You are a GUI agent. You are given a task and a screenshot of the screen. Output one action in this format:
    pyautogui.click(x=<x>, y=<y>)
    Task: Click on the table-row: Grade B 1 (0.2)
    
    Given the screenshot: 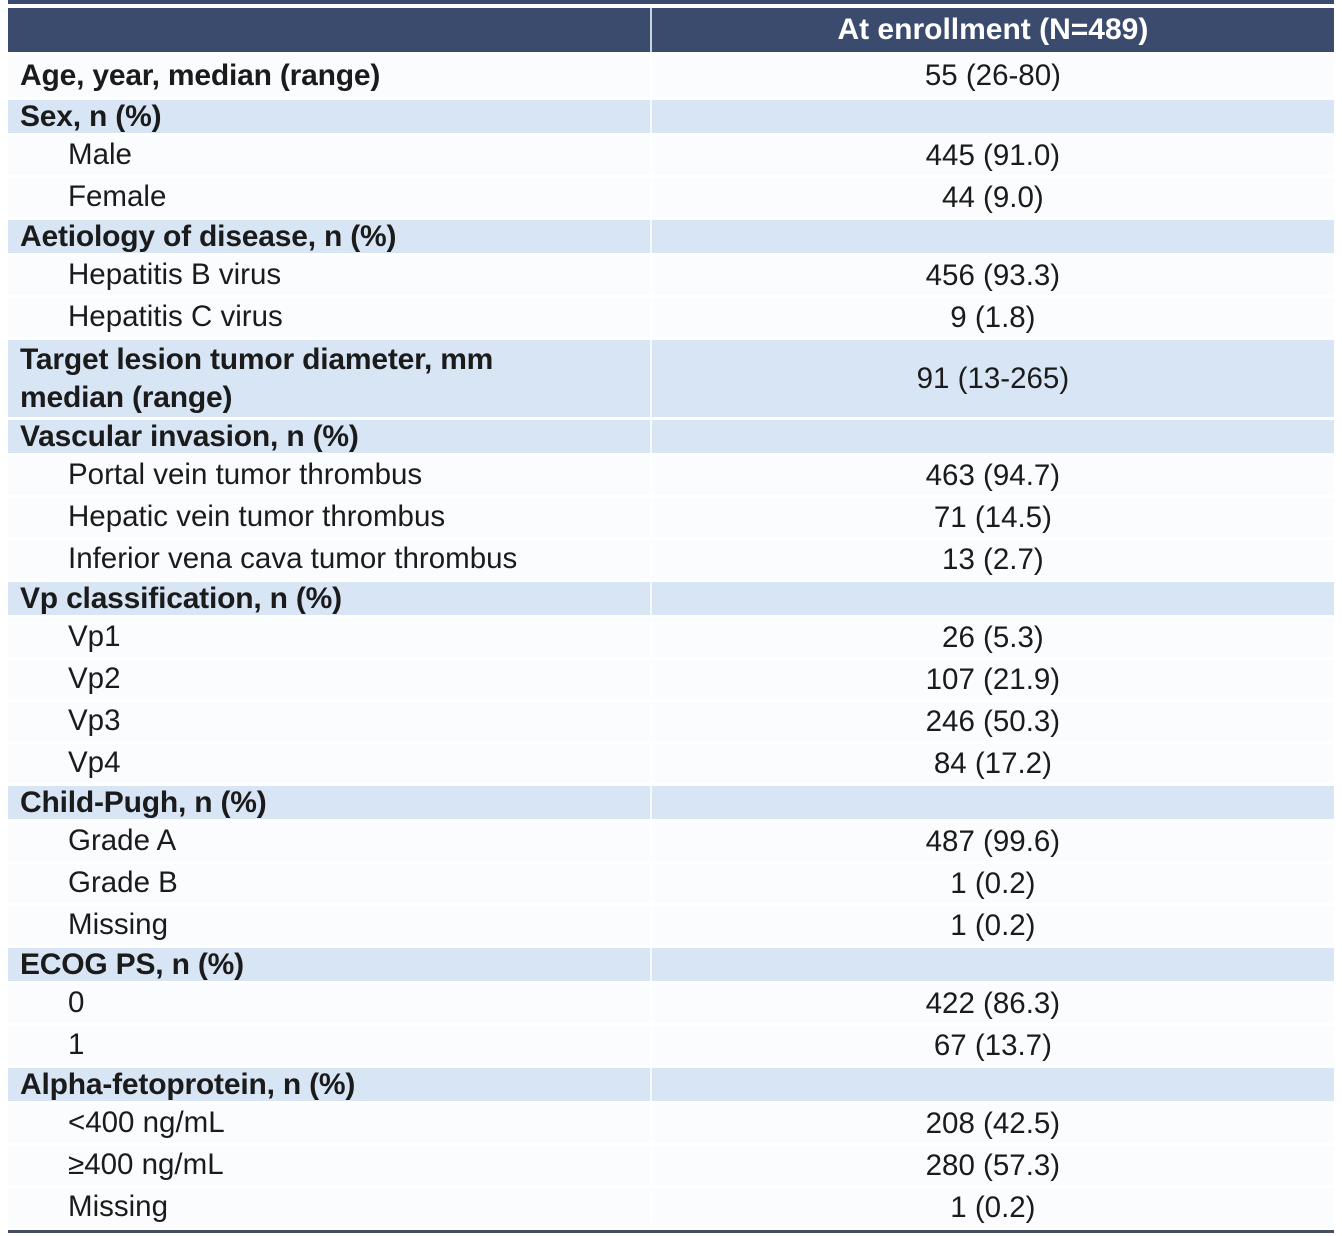 What is the action you would take?
    pyautogui.click(x=671, y=885)
    